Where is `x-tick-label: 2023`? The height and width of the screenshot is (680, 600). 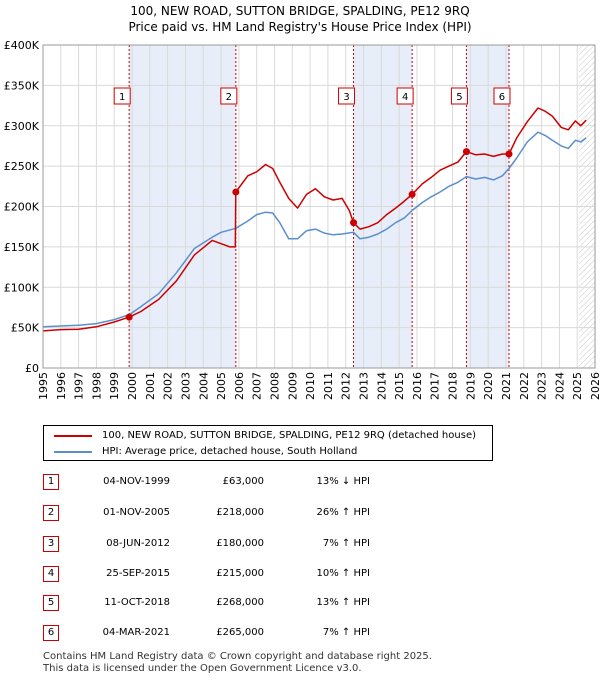 x-tick-label: 2023 is located at coordinates (542, 386).